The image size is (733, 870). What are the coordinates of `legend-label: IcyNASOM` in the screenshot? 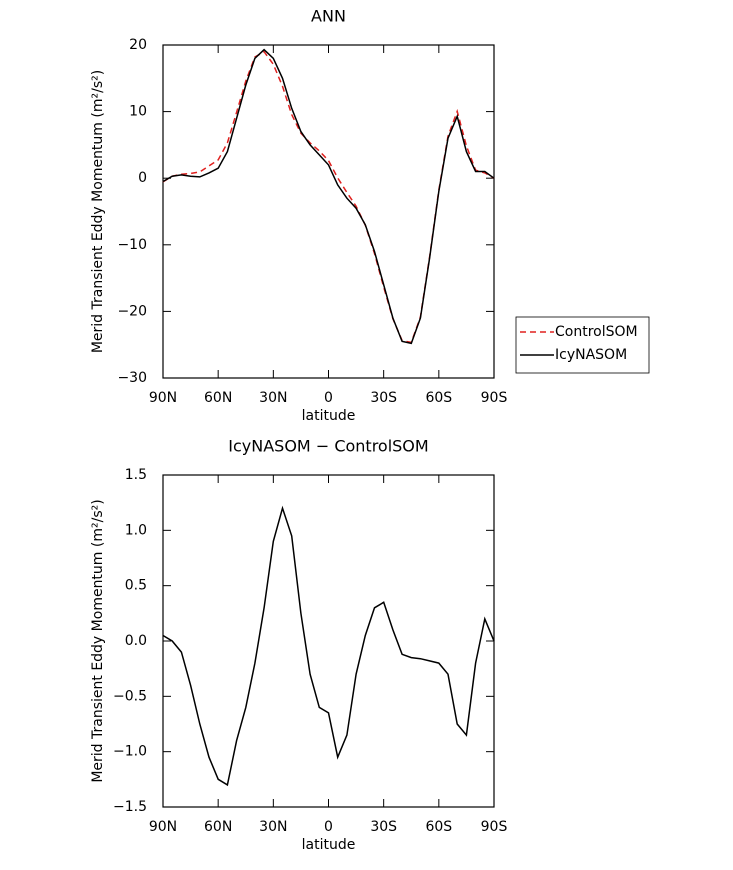 It's located at (591, 355).